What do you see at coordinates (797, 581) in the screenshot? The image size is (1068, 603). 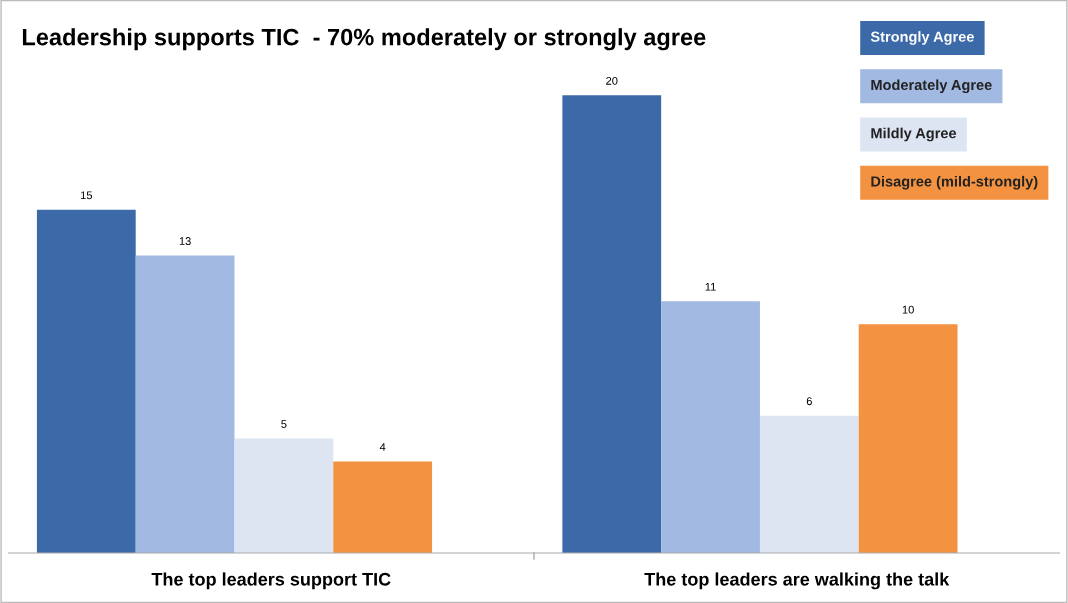 I see `x-tick-label: The top leaders are walking the talk` at bounding box center [797, 581].